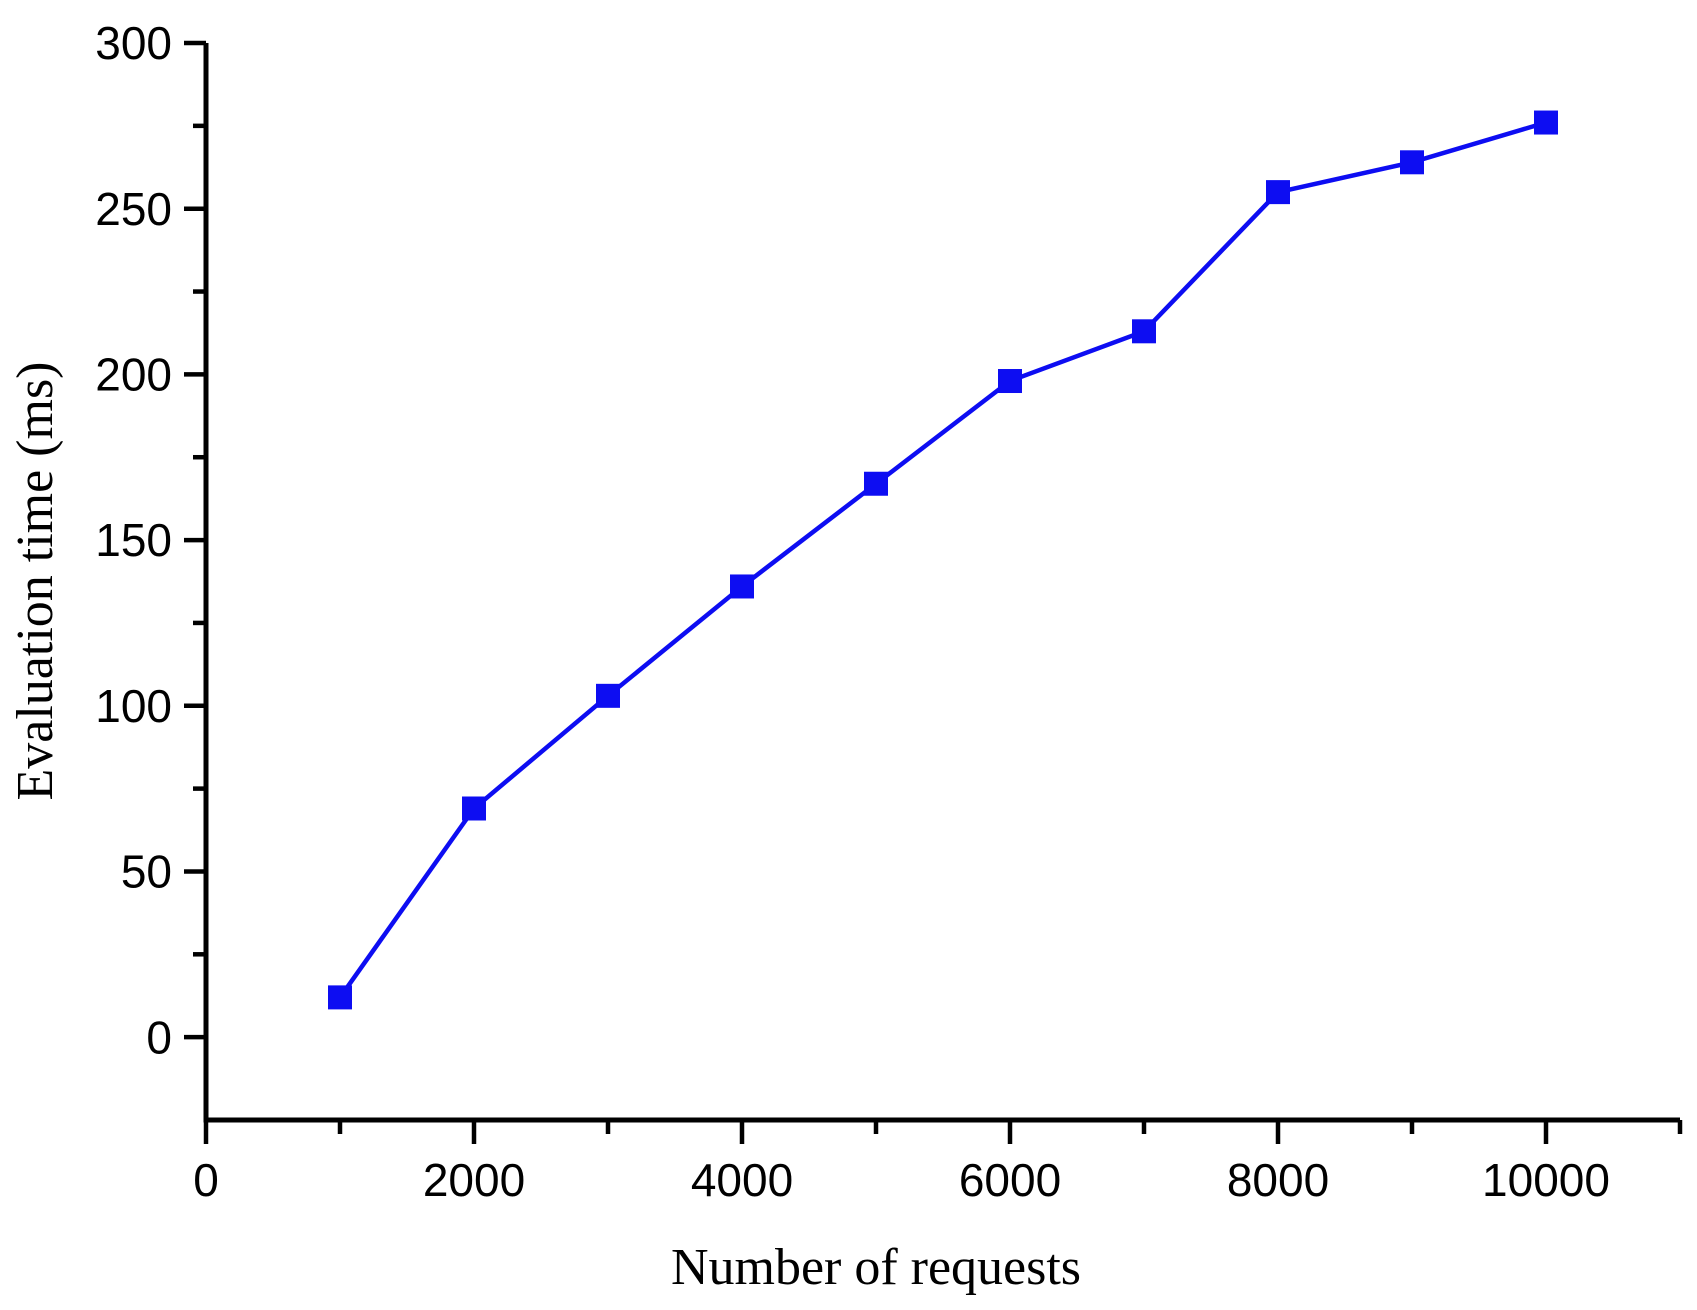 The image size is (1697, 1310). Describe the element at coordinates (133, 706) in the screenshot. I see `y-tick-label: 100` at that location.